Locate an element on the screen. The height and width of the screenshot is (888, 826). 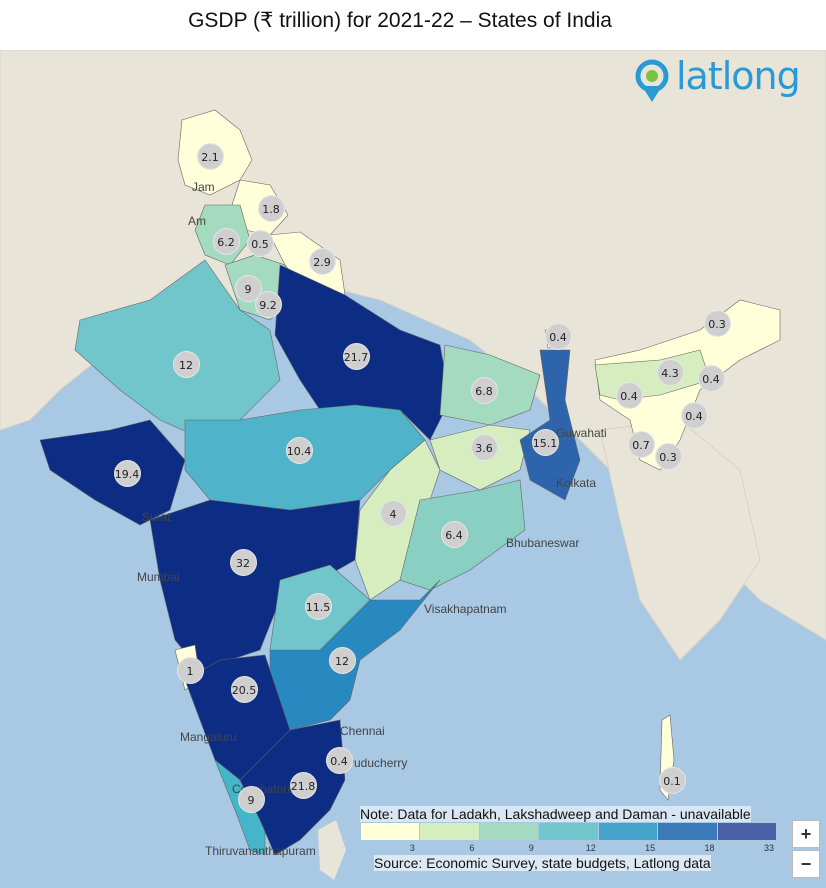
land-srilanka is located at coordinates (332, 850).